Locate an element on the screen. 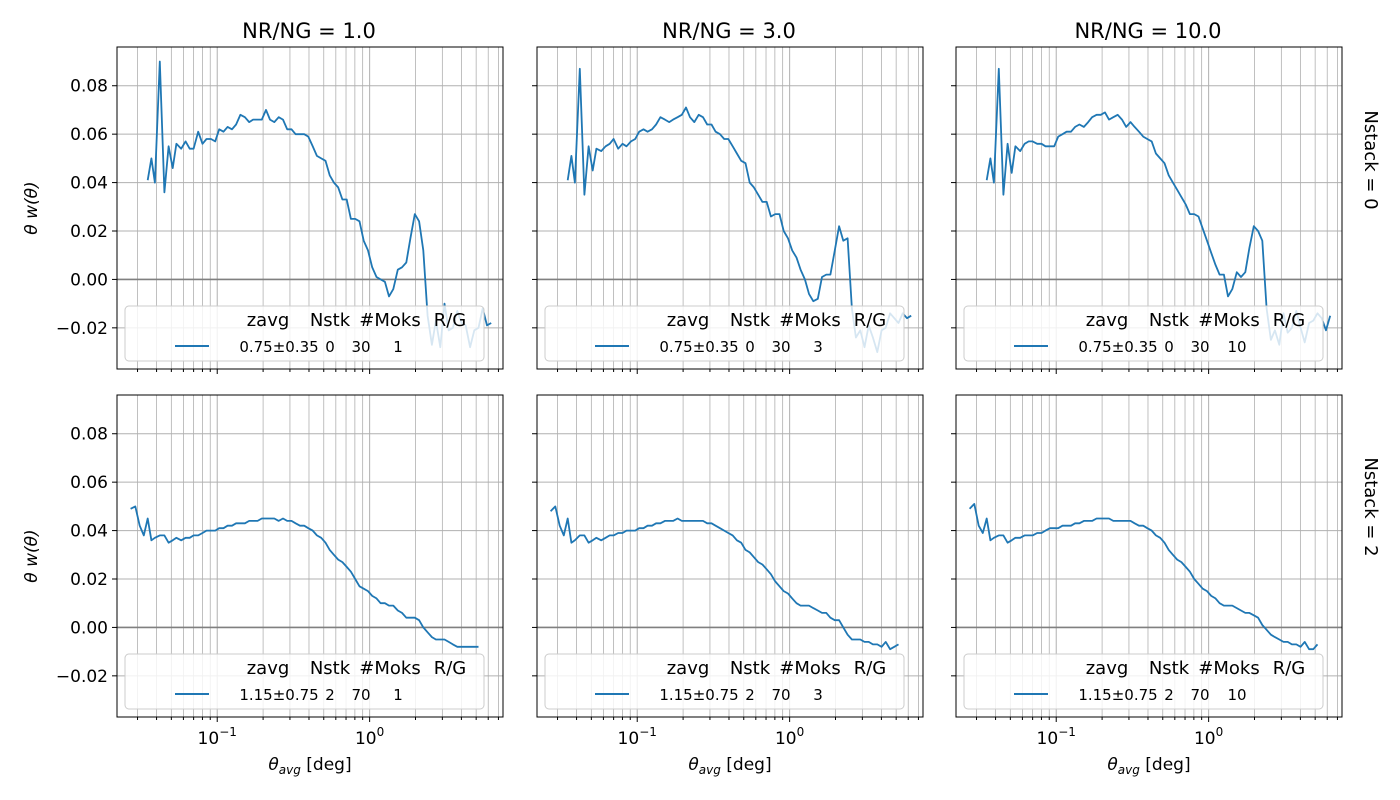 The width and height of the screenshot is (1400, 800). panel-r0c1: zavg Nstk #Moks R/G 0.75±0.35 0 30 3 is located at coordinates (728, 210).